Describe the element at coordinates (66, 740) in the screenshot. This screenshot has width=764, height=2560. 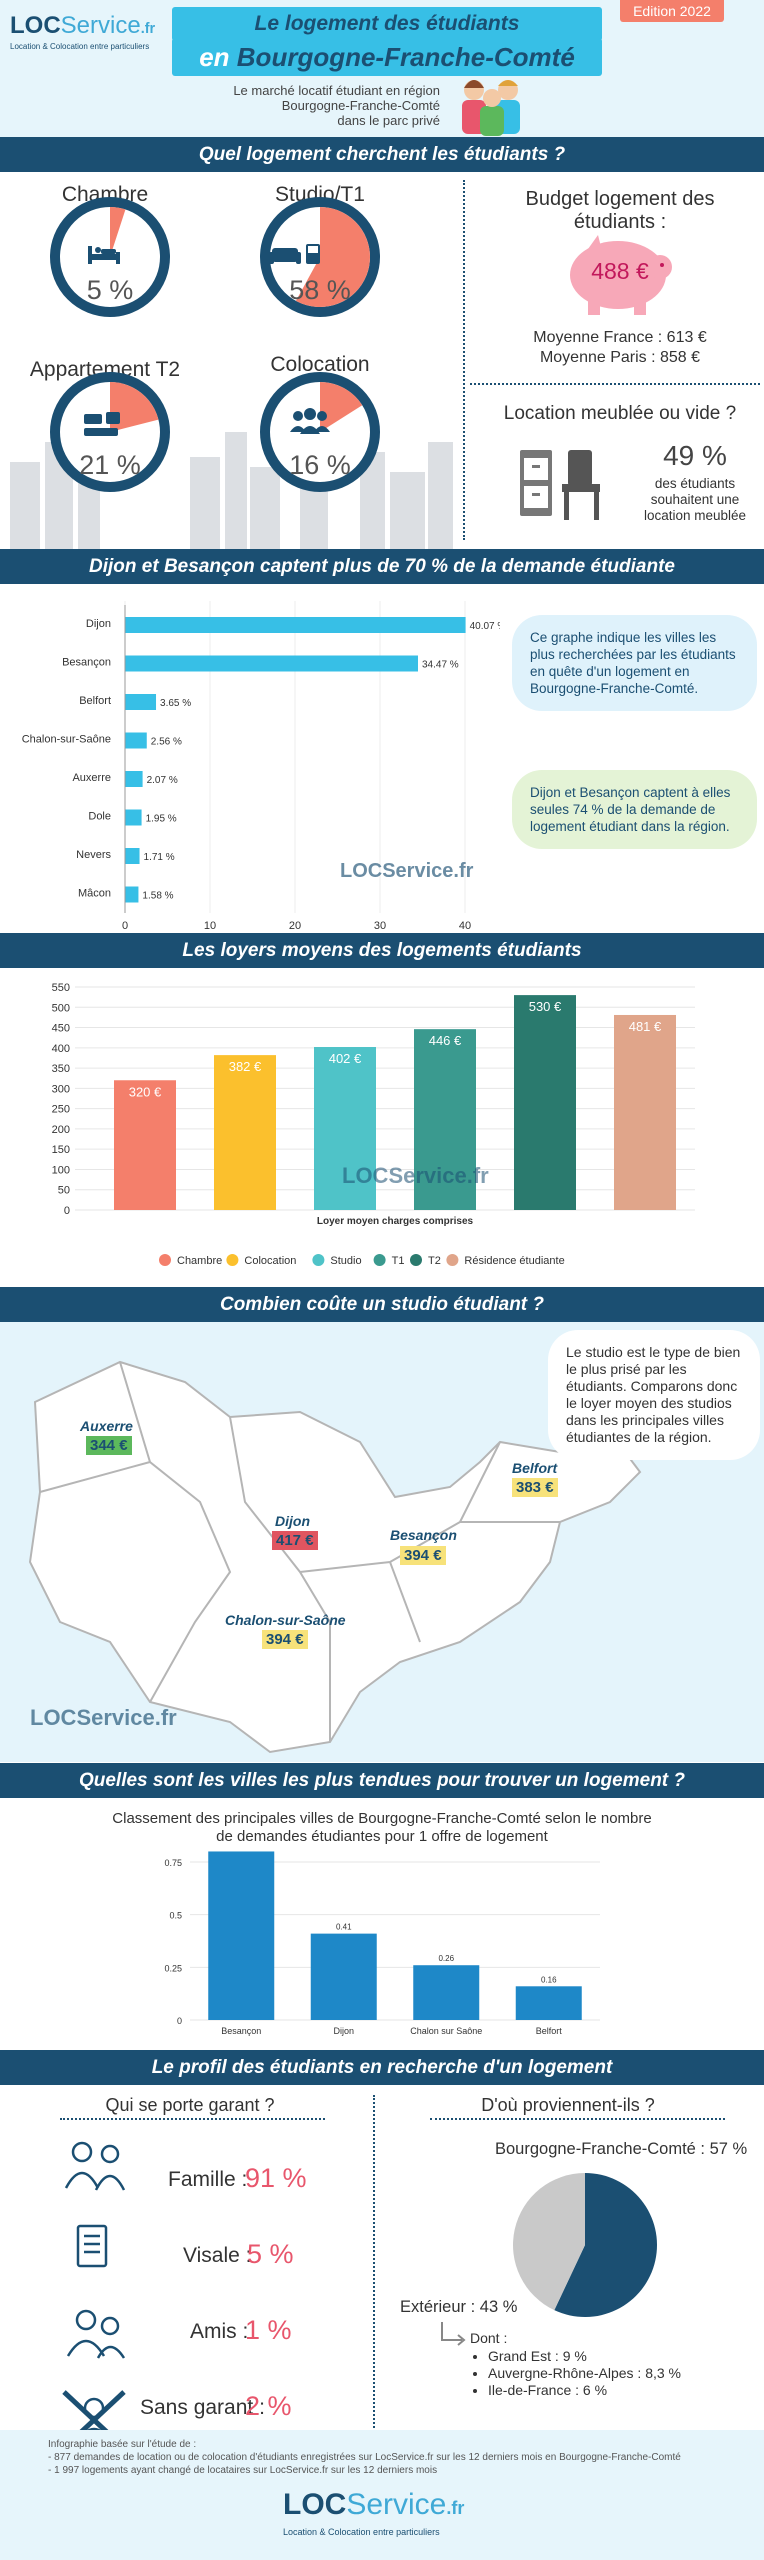
I see `hbar-category-3: Chalon-sur-Saône` at that location.